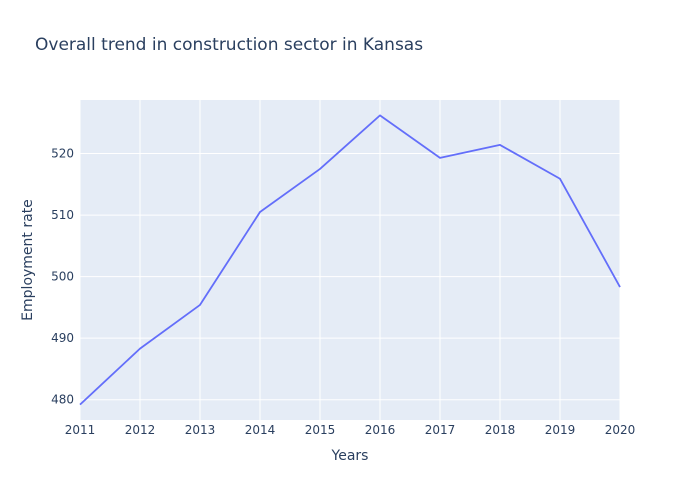 This screenshot has width=700, height=500. Describe the element at coordinates (500, 430) in the screenshot. I see `x-tick-label: 2018` at that location.